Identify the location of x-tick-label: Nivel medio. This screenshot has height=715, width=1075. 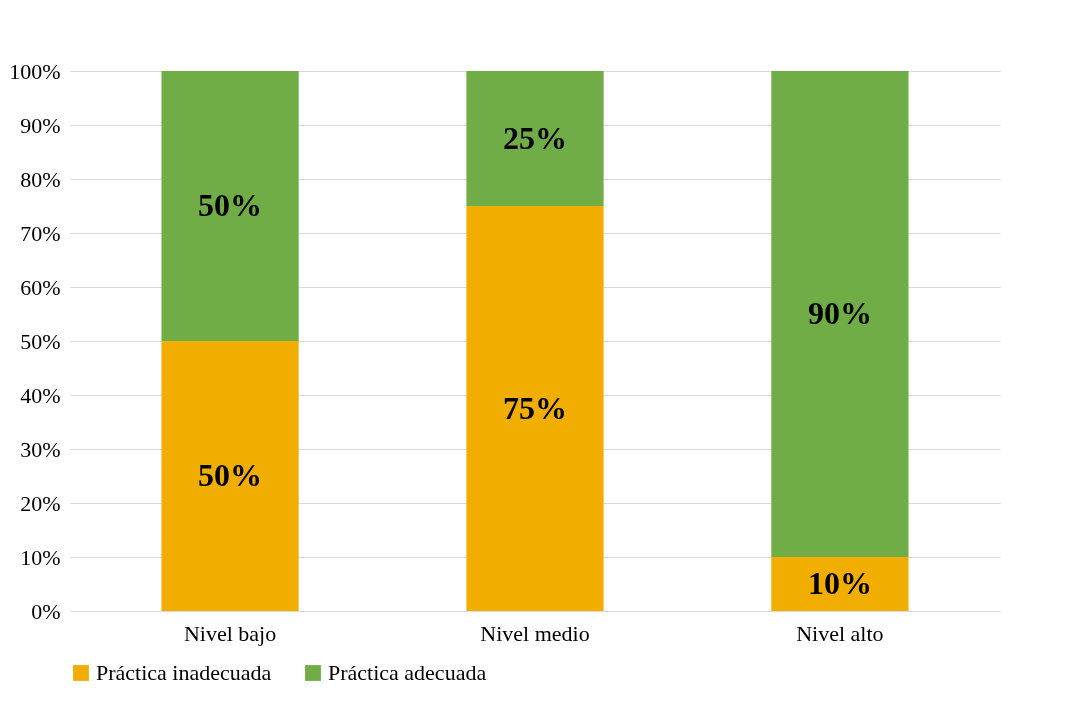
(535, 633).